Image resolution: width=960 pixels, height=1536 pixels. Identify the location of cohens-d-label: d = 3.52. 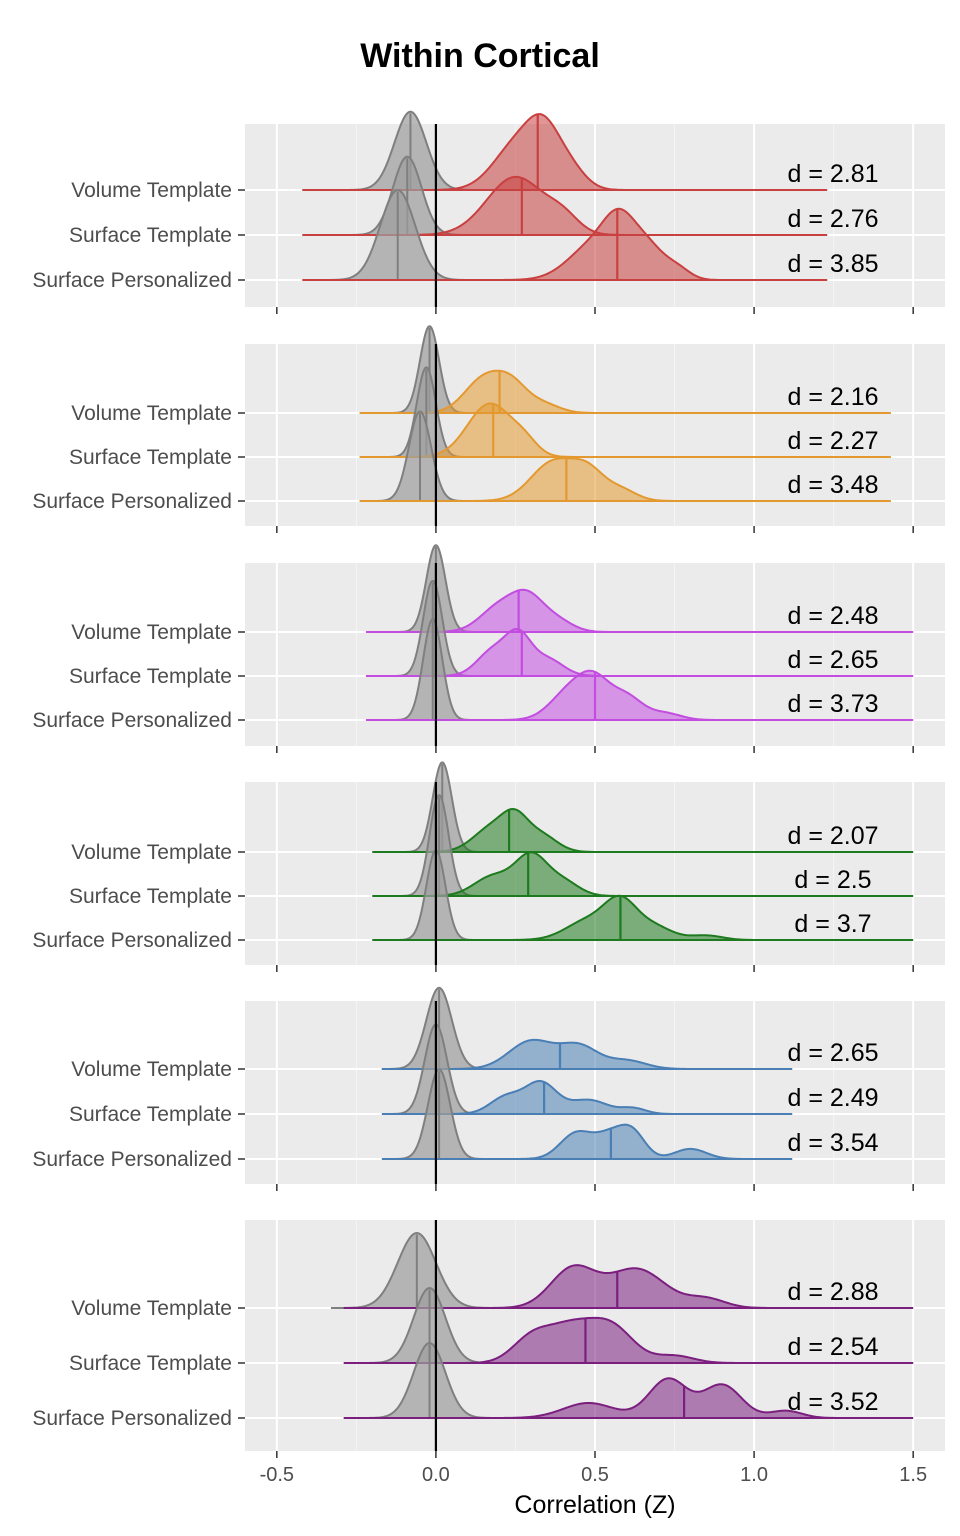
(832, 1402).